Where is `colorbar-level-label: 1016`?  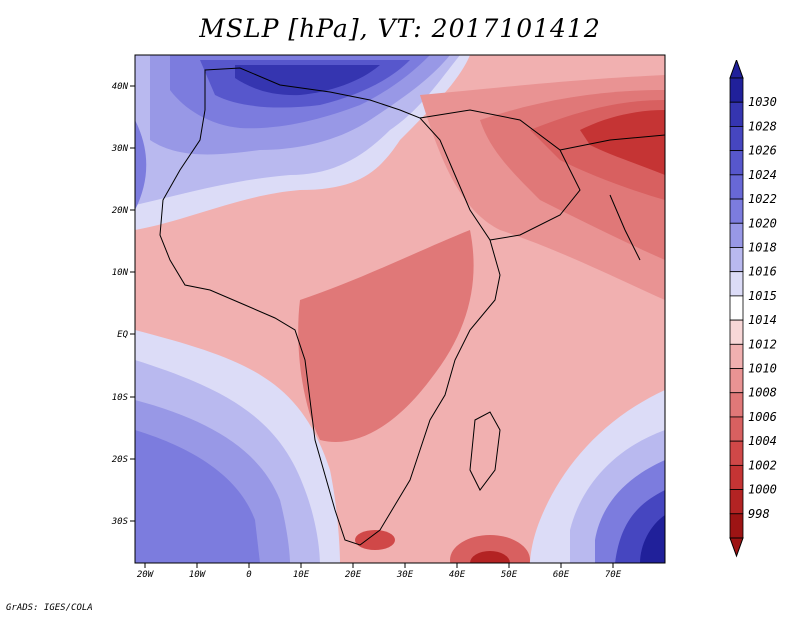
colorbar-level-label: 1016 is located at coordinates (762, 272).